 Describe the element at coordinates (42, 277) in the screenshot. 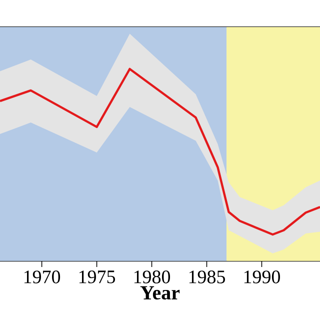

I see `x-tick-label: 1970` at that location.